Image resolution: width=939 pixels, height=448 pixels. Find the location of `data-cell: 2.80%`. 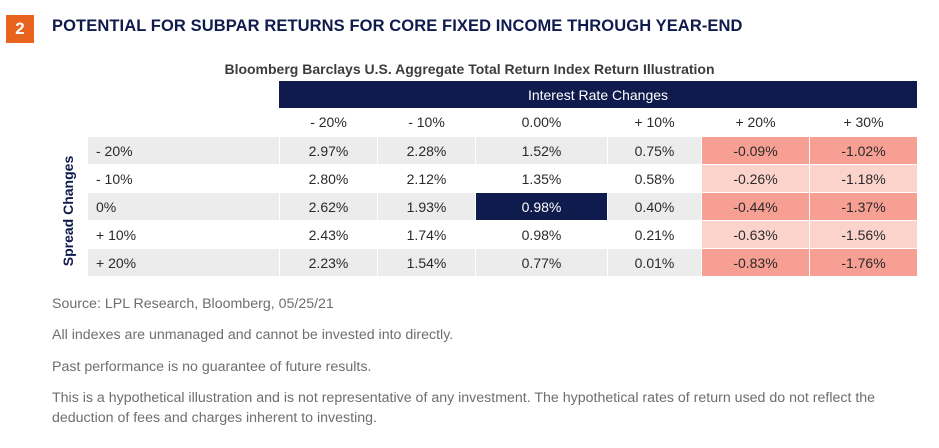

data-cell: 2.80% is located at coordinates (328, 178).